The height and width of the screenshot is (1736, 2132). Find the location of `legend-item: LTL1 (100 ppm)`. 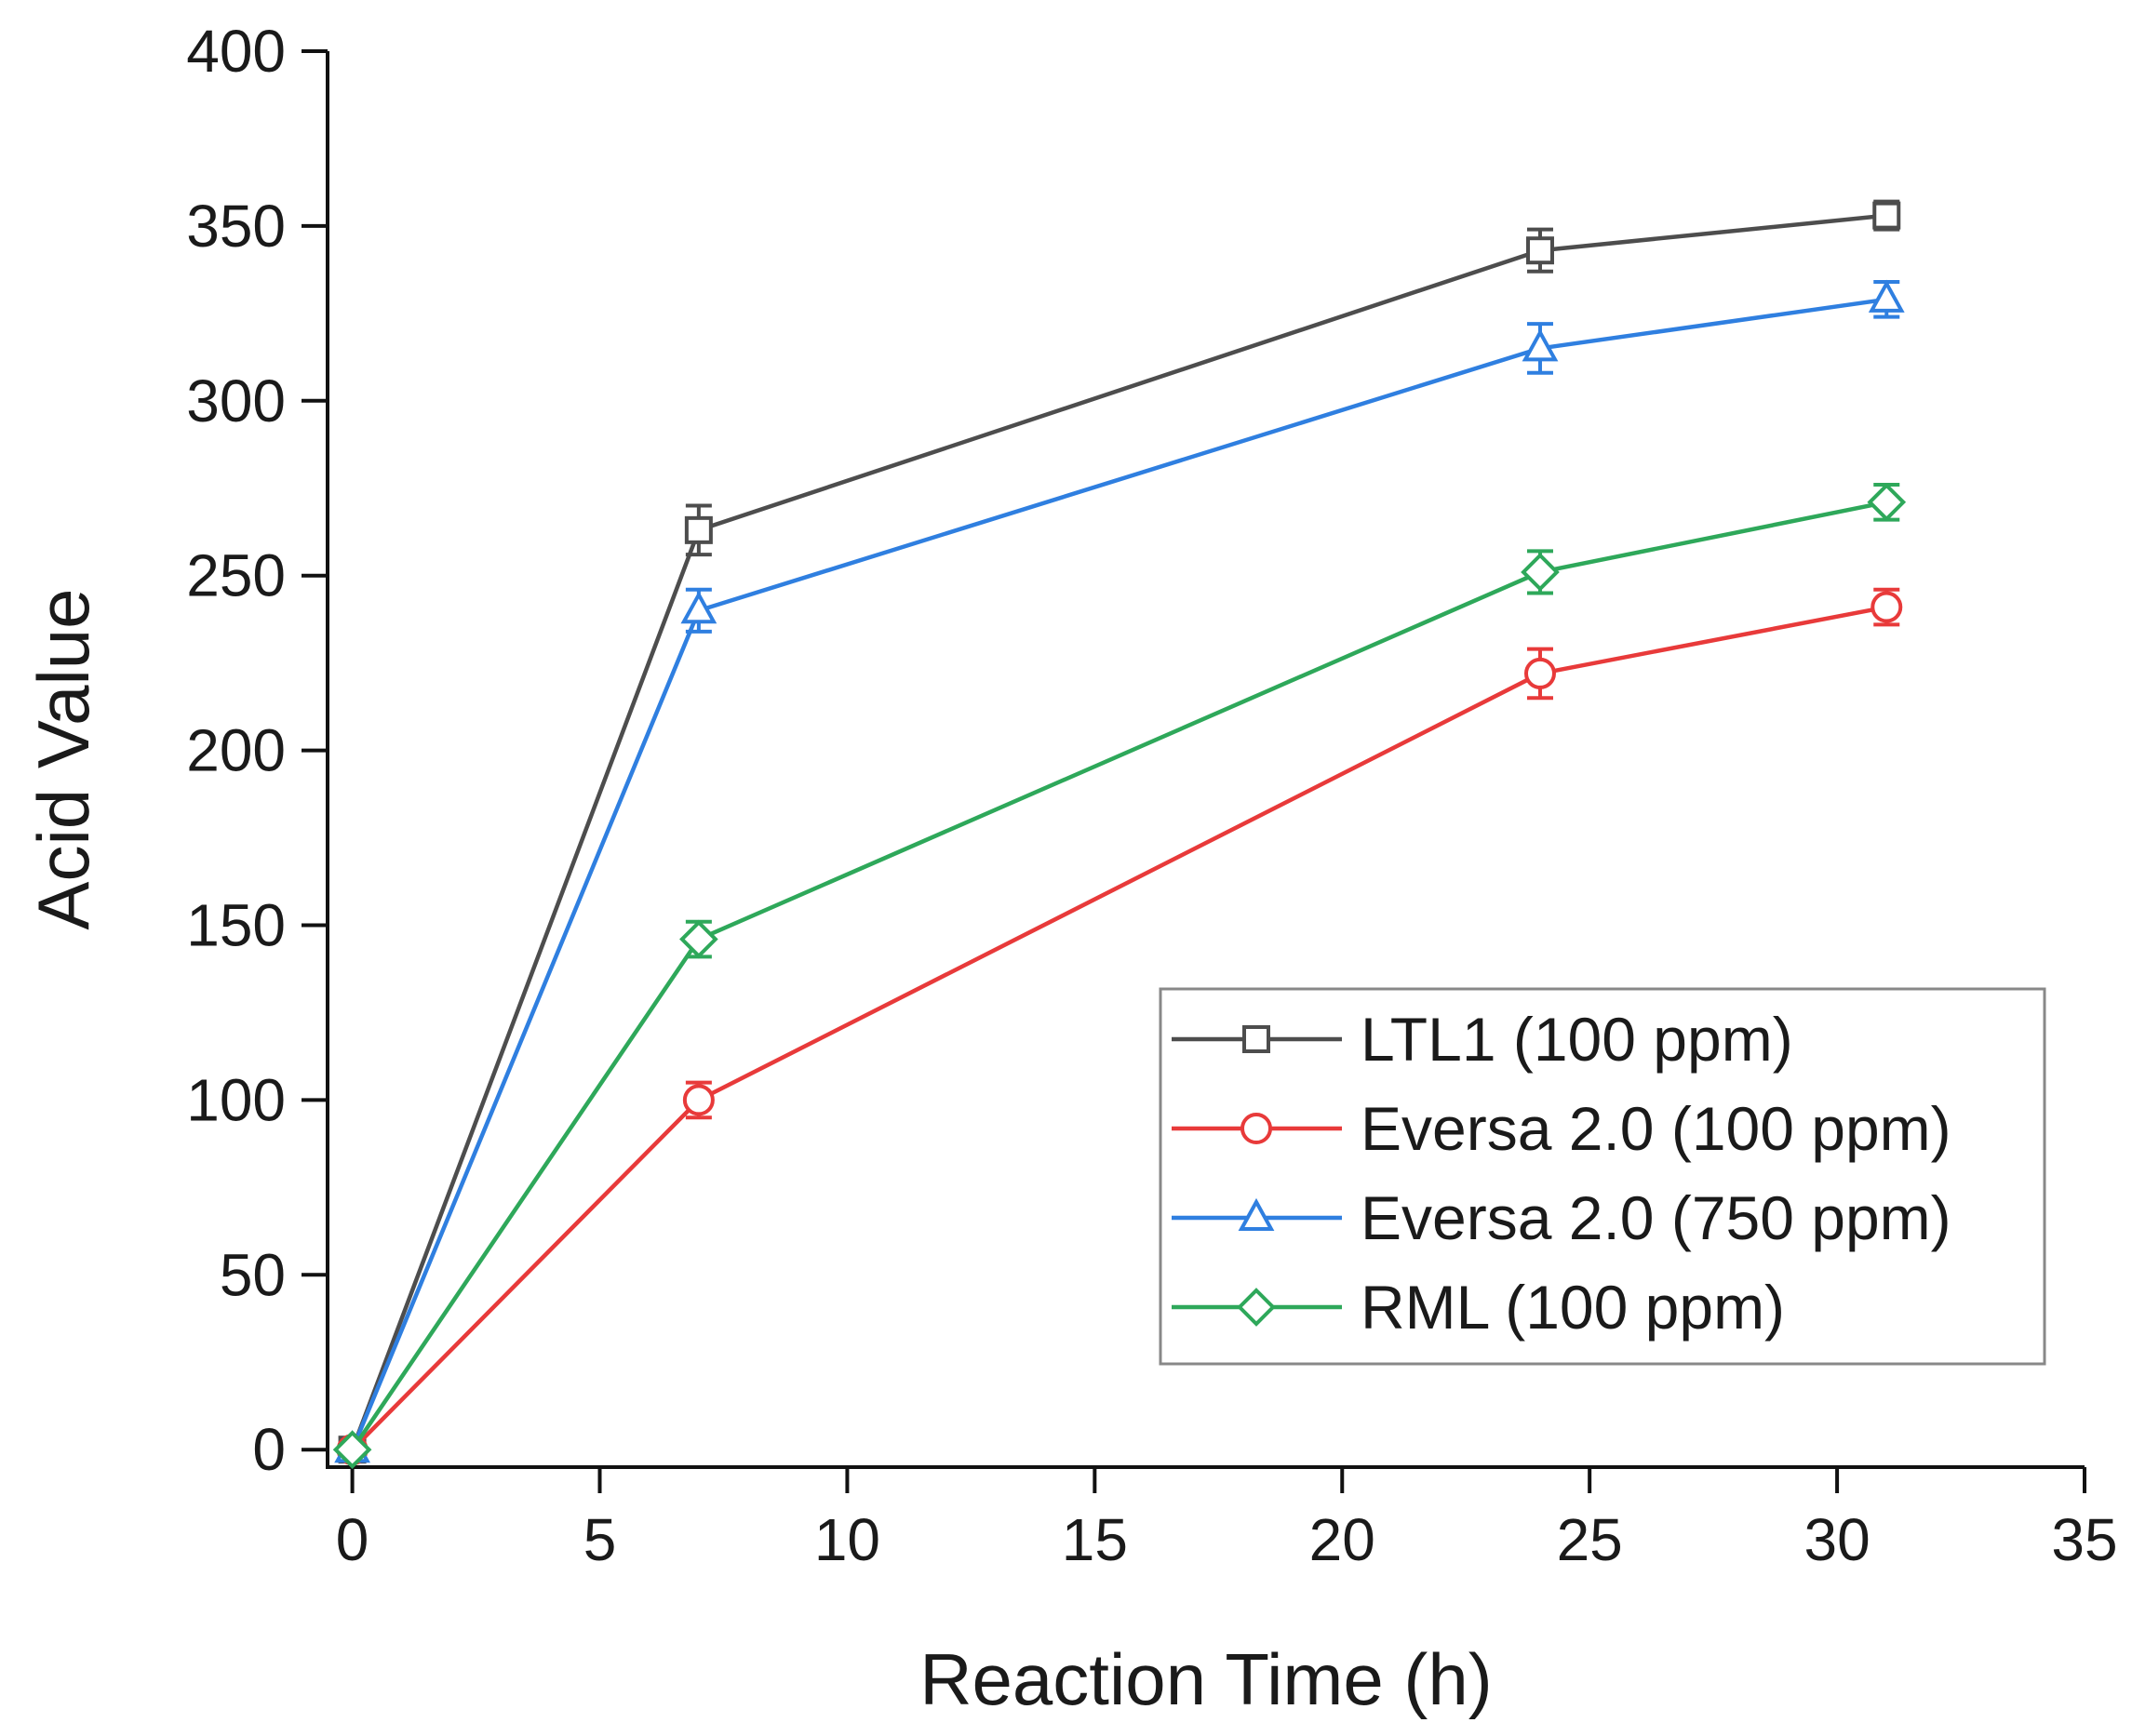

legend-item: LTL1 (100 ppm) is located at coordinates (1483, 1039).